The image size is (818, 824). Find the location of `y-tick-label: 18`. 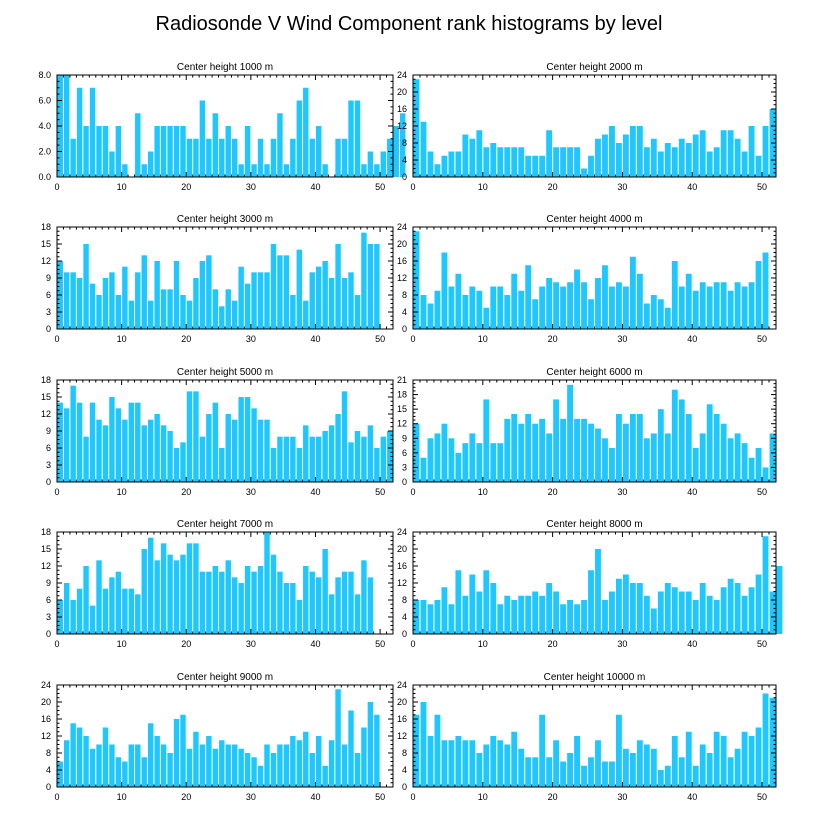

y-tick-label: 18 is located at coordinates (46, 227).